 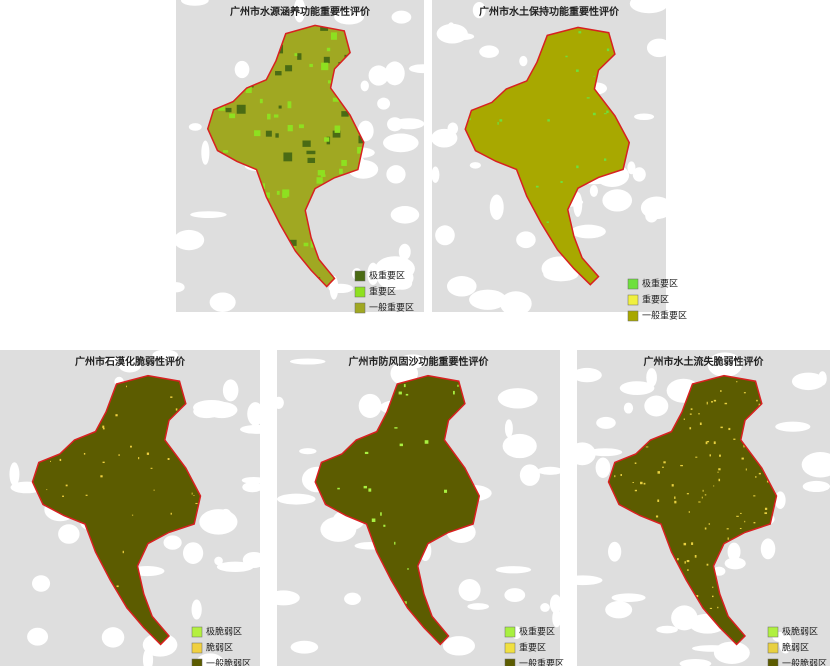 I want to click on map-title: 广州市水土流失脆弱性评价, so click(x=704, y=361).